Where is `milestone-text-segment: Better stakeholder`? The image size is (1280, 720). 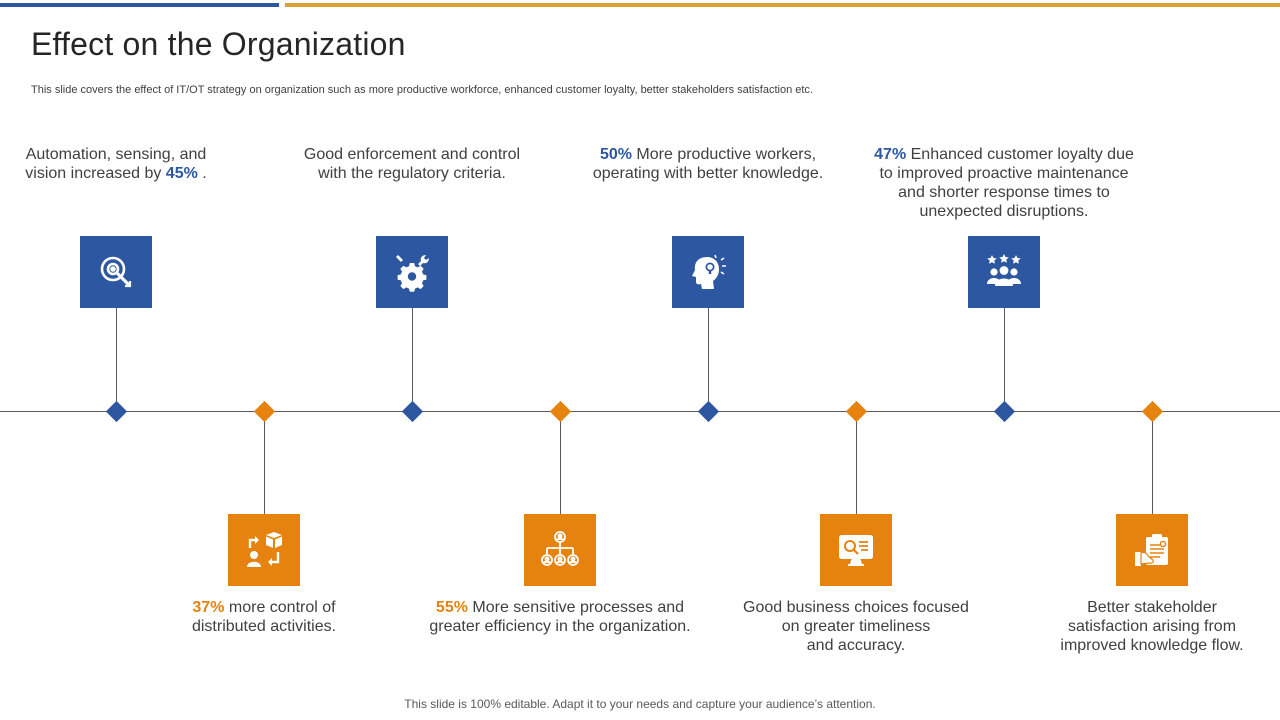 milestone-text-segment: Better stakeholder is located at coordinates (1152, 607).